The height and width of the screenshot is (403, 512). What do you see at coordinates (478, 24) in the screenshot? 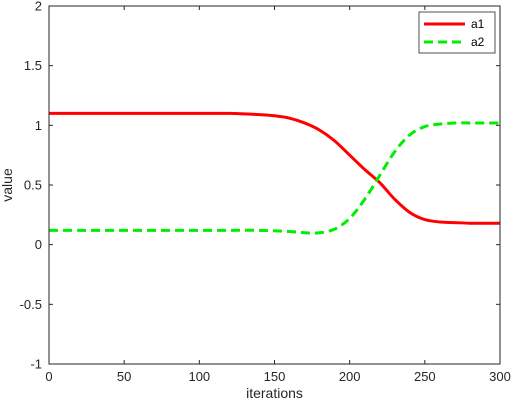
I see `legend-label-a1: a1` at bounding box center [478, 24].